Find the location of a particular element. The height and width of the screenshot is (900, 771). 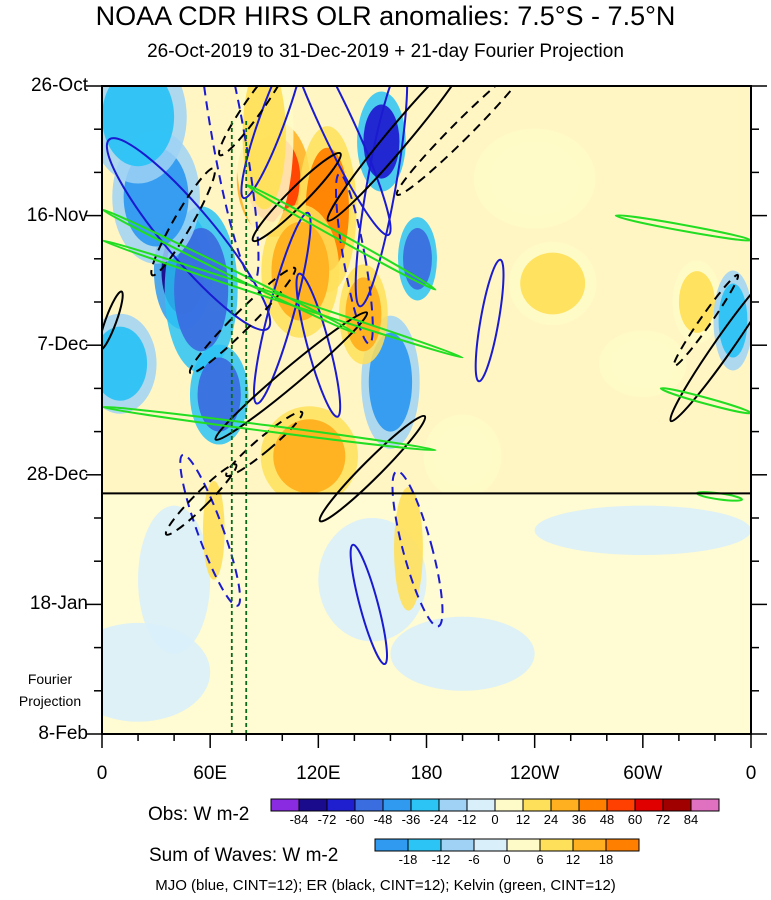

obs-legend-tick: 48 is located at coordinates (607, 819).